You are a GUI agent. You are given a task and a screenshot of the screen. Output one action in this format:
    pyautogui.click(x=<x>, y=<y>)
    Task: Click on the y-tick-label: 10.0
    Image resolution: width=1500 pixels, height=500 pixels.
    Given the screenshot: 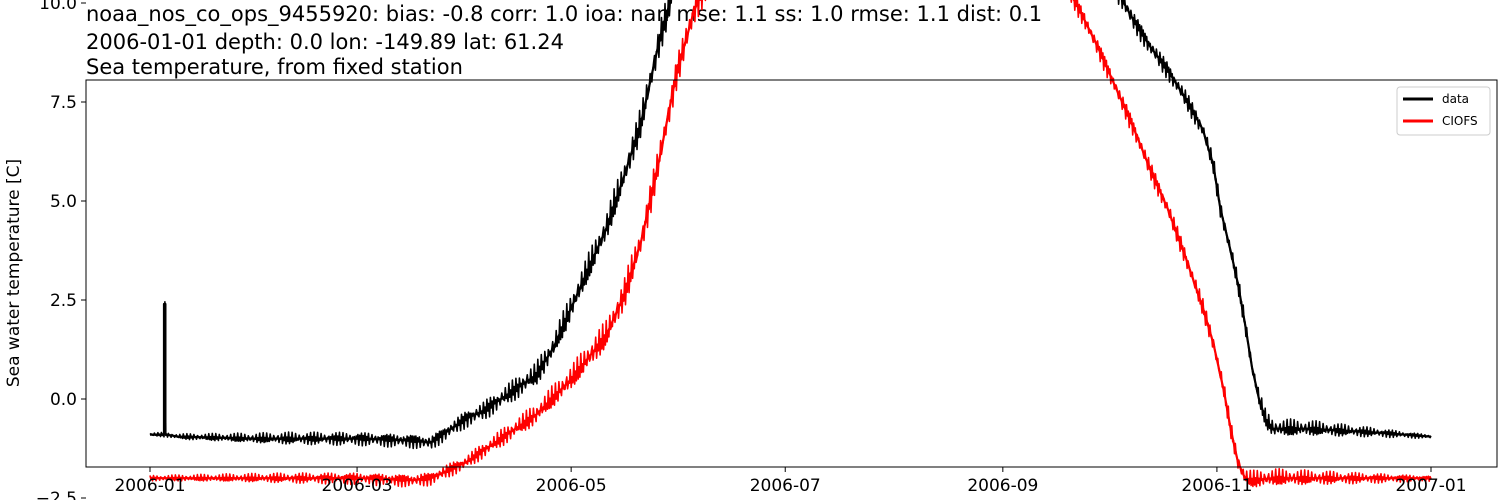 What is the action you would take?
    pyautogui.click(x=58, y=7)
    